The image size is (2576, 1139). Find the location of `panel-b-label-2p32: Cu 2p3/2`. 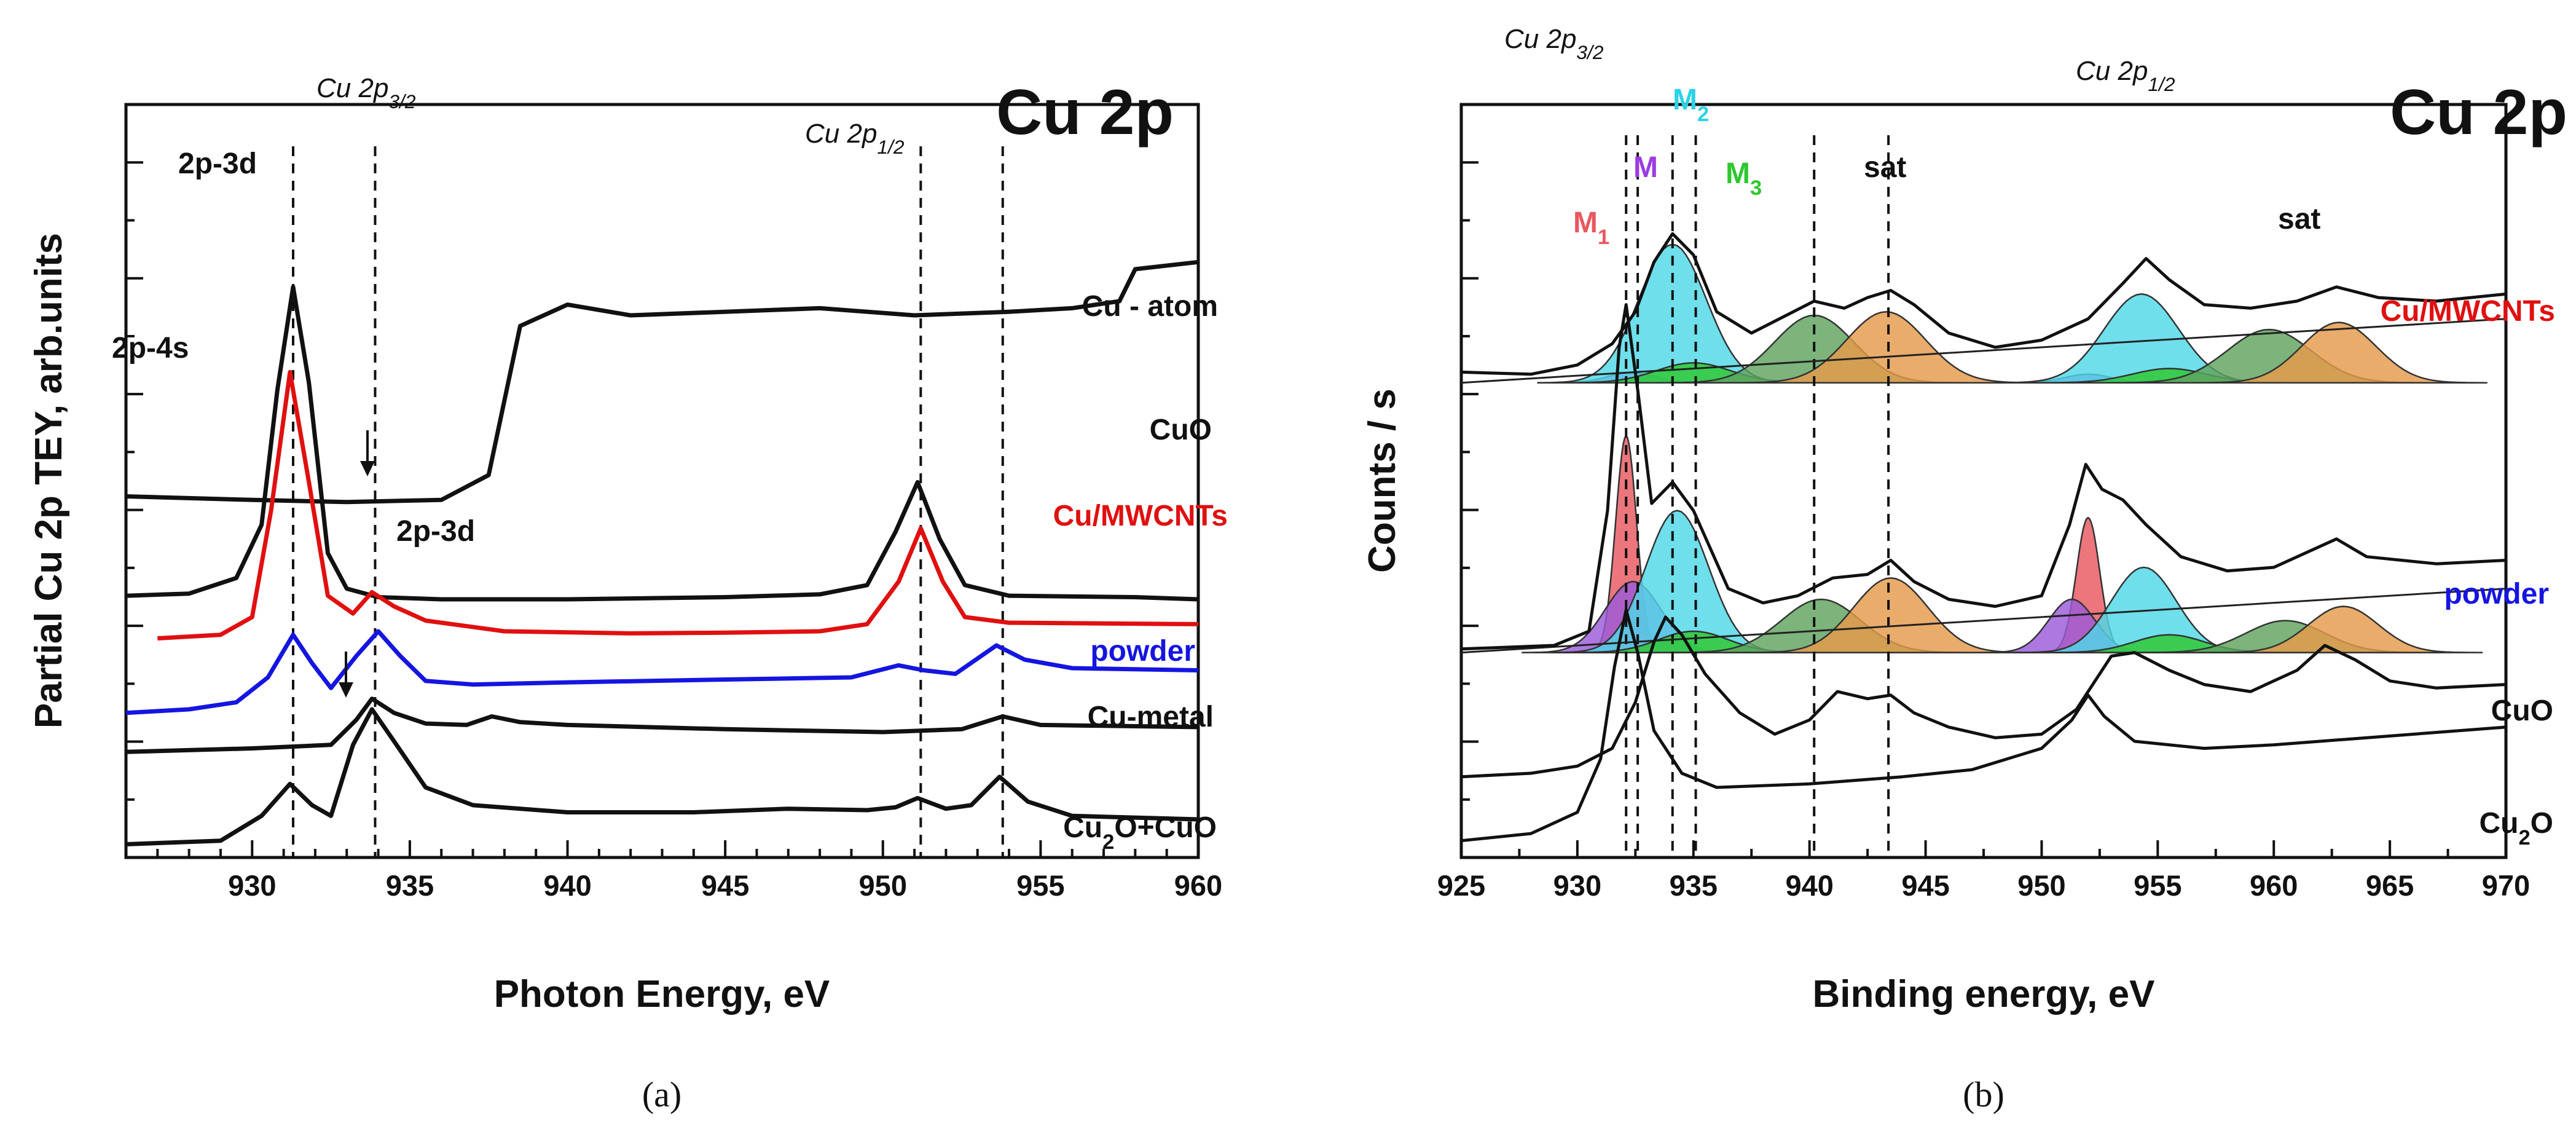

panel-b-label-2p32: Cu 2p3/2 is located at coordinates (1554, 43).